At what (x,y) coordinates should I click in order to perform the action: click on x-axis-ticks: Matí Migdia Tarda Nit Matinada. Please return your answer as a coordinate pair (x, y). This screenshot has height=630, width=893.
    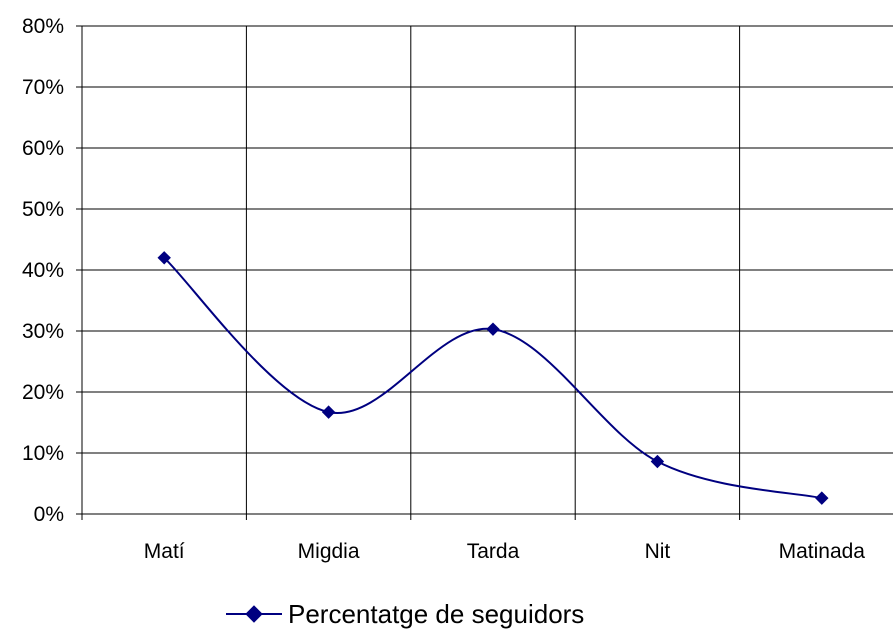
    Looking at the image, I should click on (473, 538).